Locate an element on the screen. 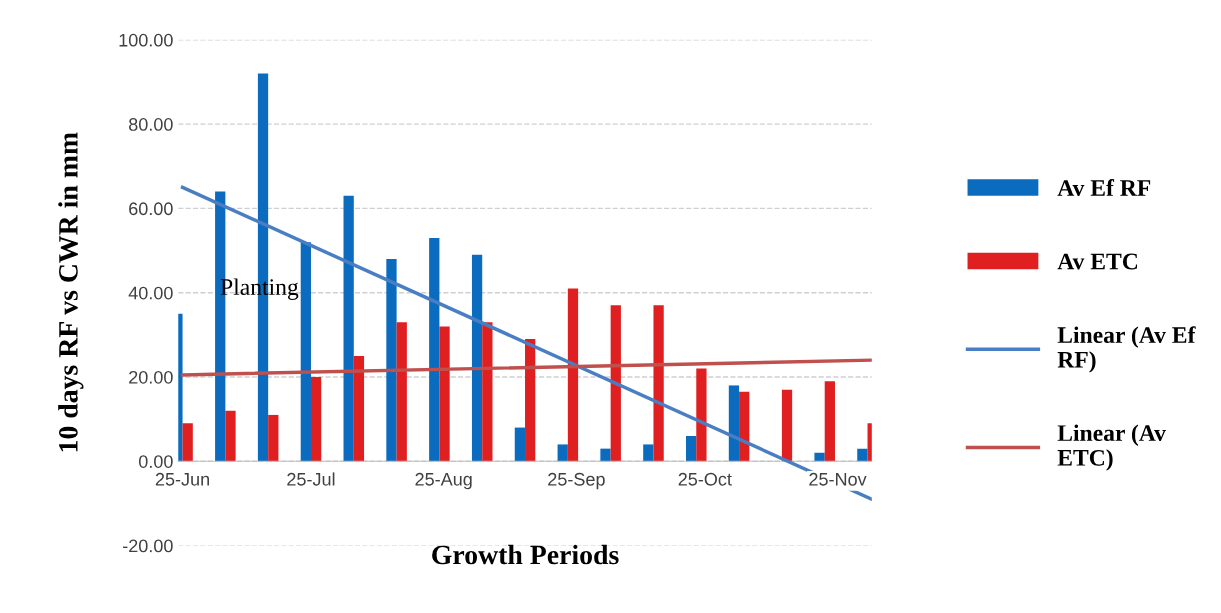 This screenshot has height=613, width=1221. y-tick-label: 0.00 is located at coordinates (155, 461).